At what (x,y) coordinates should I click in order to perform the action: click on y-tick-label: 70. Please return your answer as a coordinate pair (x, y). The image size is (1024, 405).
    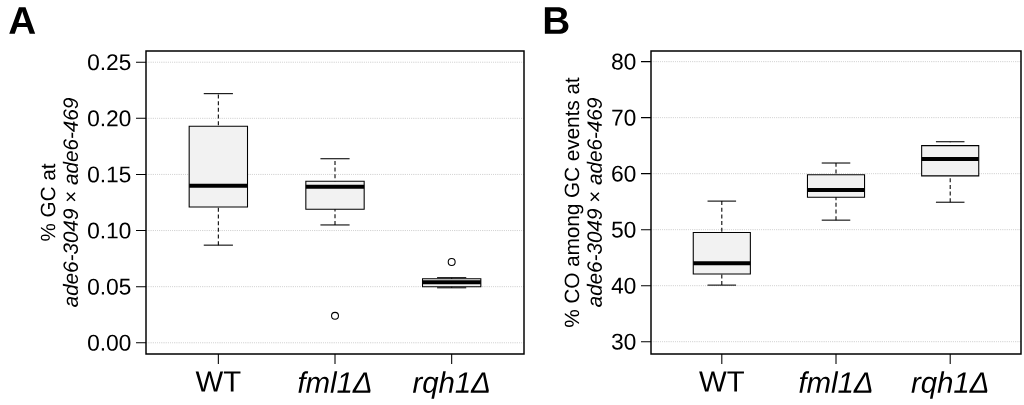
    Looking at the image, I should click on (624, 117).